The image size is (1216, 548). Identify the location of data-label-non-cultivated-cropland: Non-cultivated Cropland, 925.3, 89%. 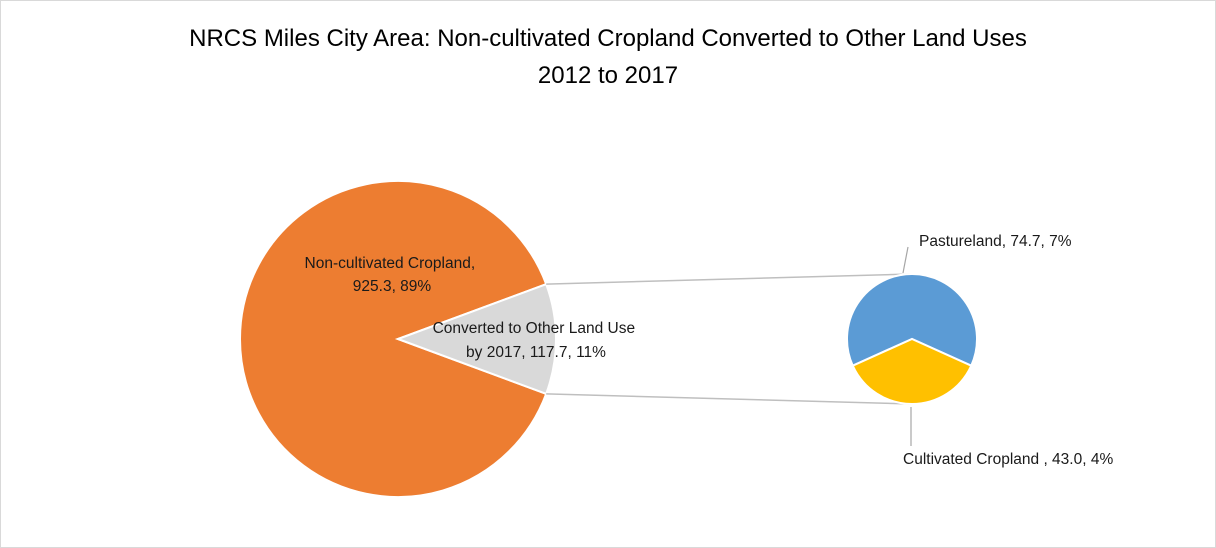
(392, 275).